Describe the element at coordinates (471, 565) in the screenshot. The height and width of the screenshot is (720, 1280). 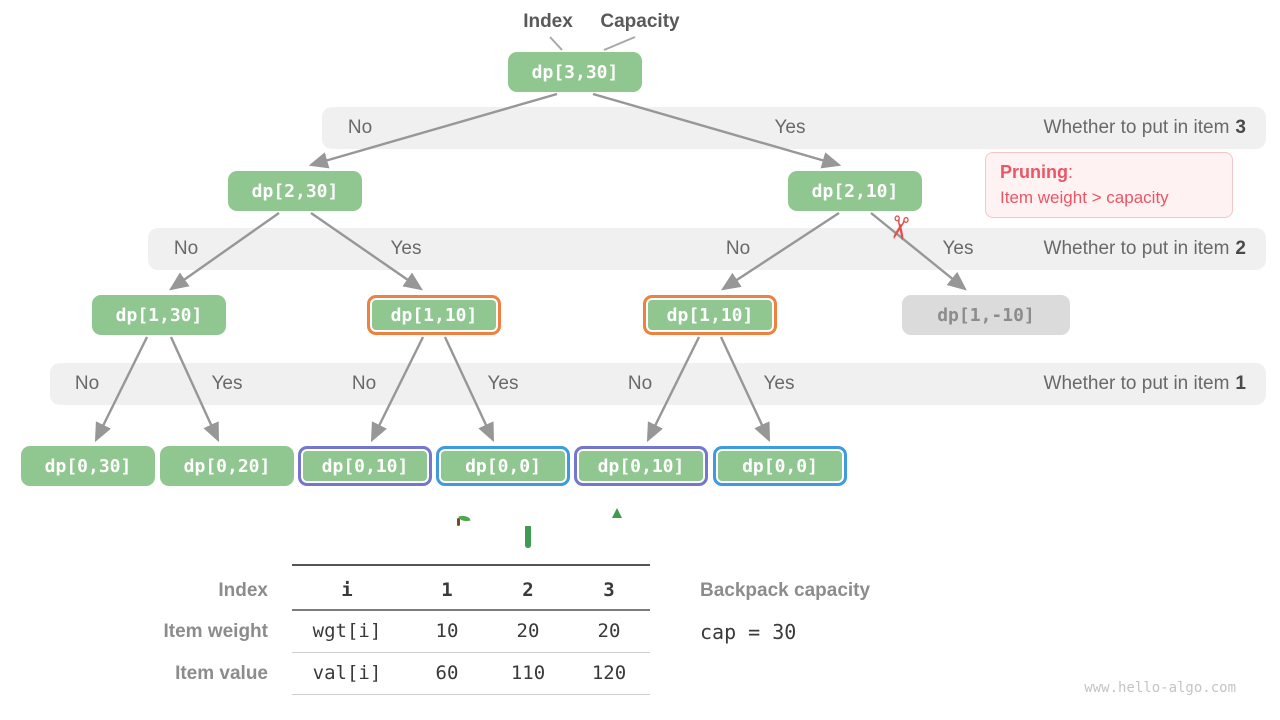
I see `table-rule-top` at that location.